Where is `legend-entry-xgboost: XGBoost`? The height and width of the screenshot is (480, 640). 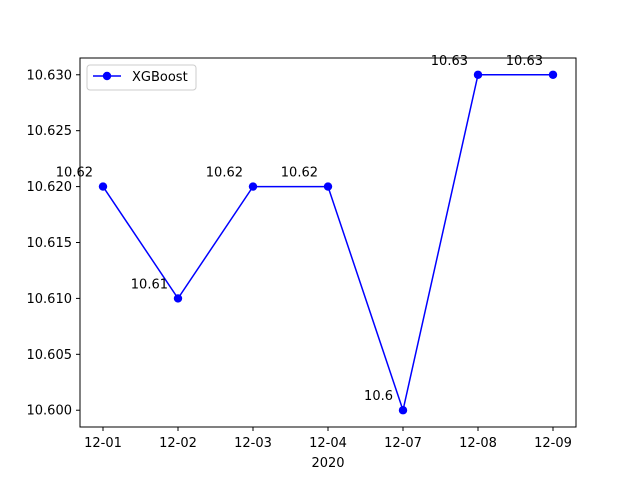
legend-entry-xgboost: XGBoost is located at coordinates (160, 77).